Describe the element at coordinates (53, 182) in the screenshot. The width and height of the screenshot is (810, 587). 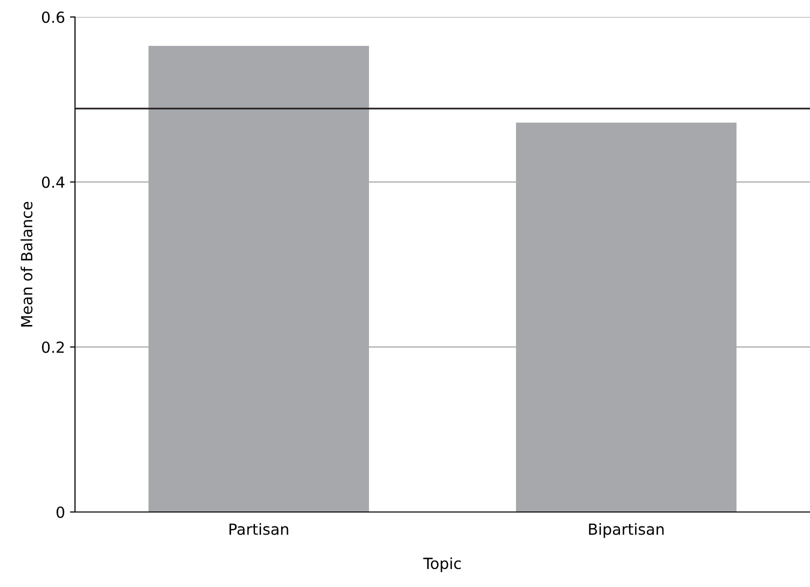
I see `y-tick-label: 0.4` at that location.